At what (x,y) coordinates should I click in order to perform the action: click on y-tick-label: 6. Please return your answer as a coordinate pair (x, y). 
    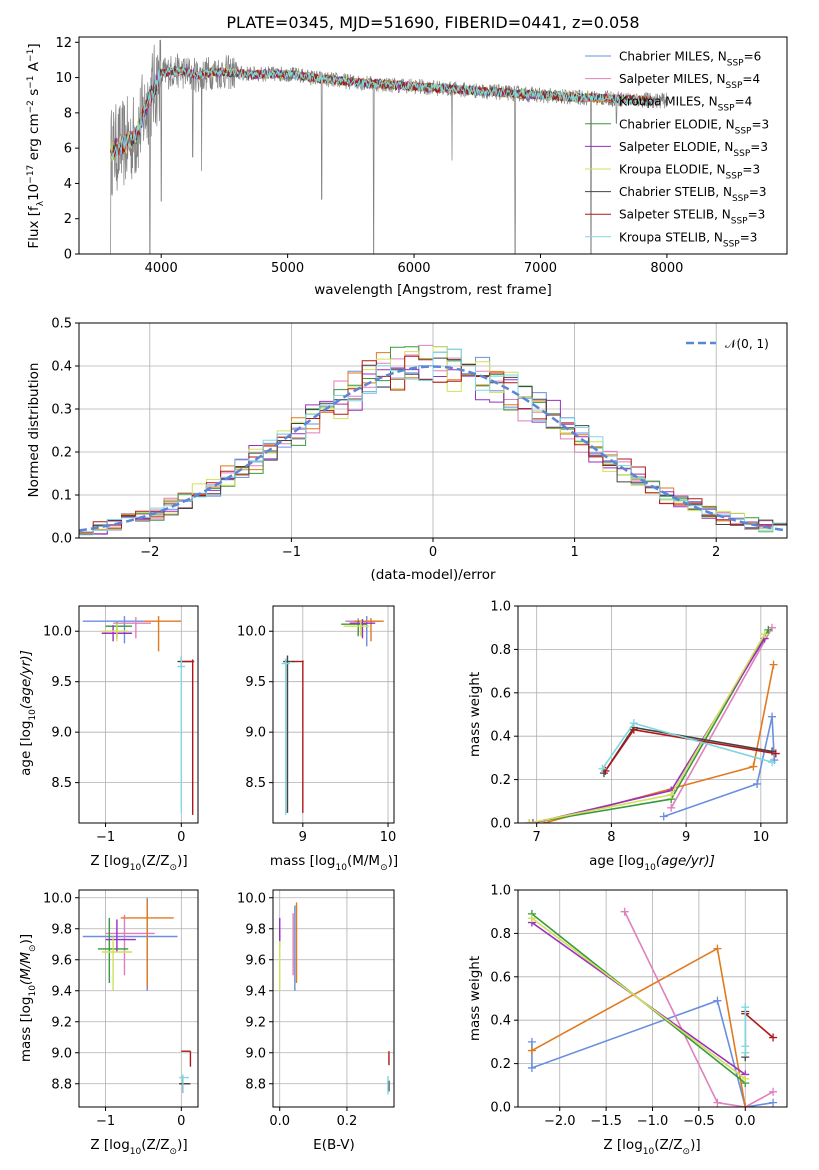
    Looking at the image, I should click on (68, 149).